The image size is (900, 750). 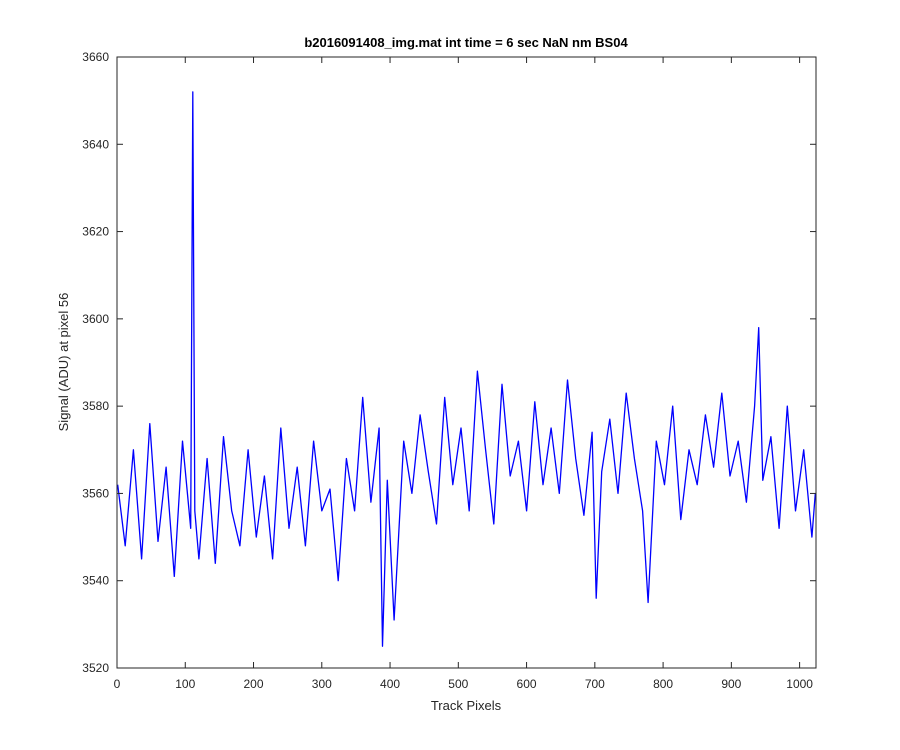 I want to click on y-tick-label: 3560, so click(x=95, y=493).